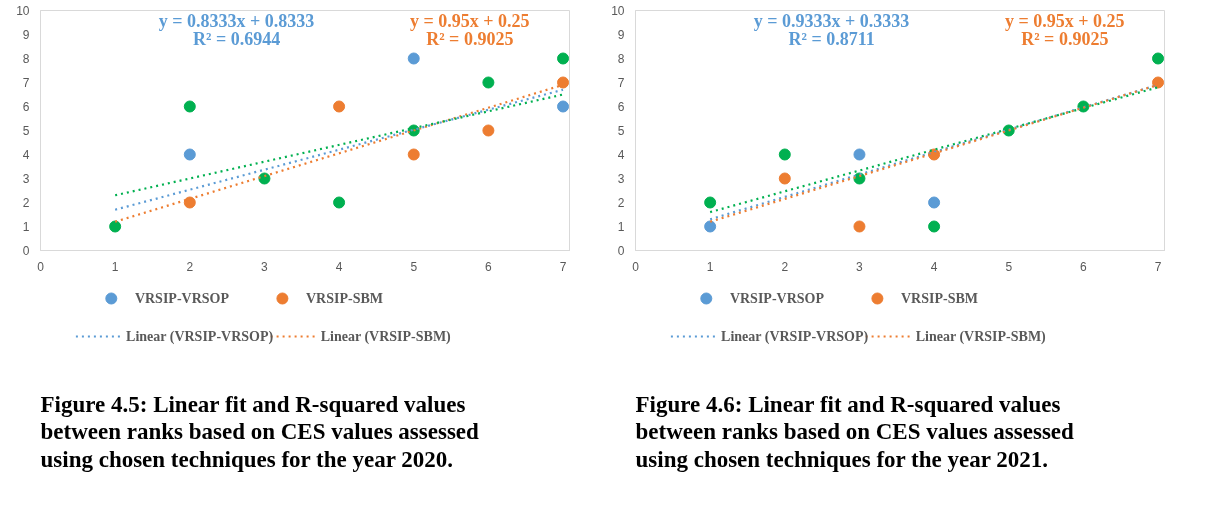 This screenshot has height=515, width=1205. I want to click on annotation: R² = 0.8711, so click(831, 39).